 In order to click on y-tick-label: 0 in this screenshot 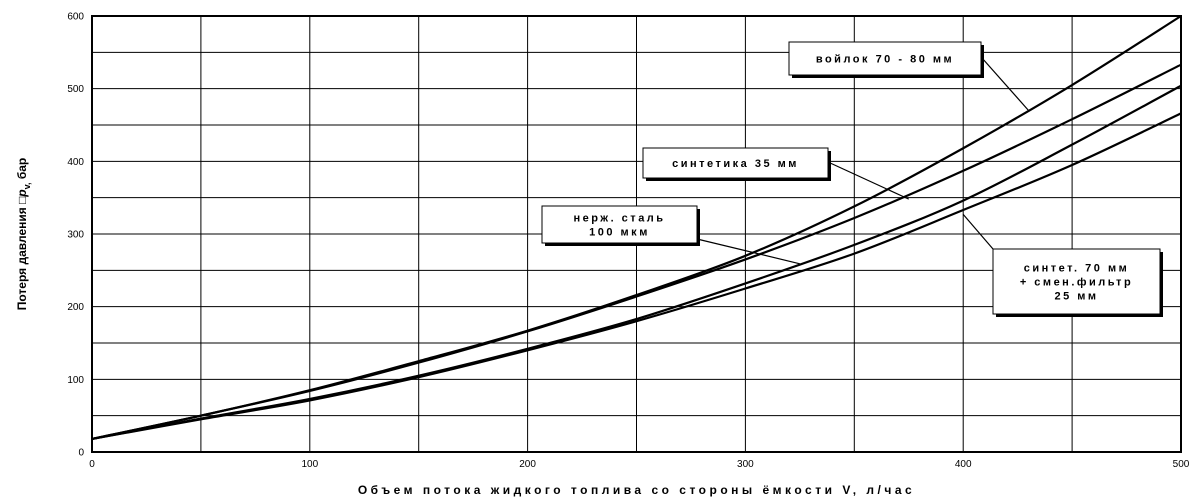, I will do `click(81, 453)`.